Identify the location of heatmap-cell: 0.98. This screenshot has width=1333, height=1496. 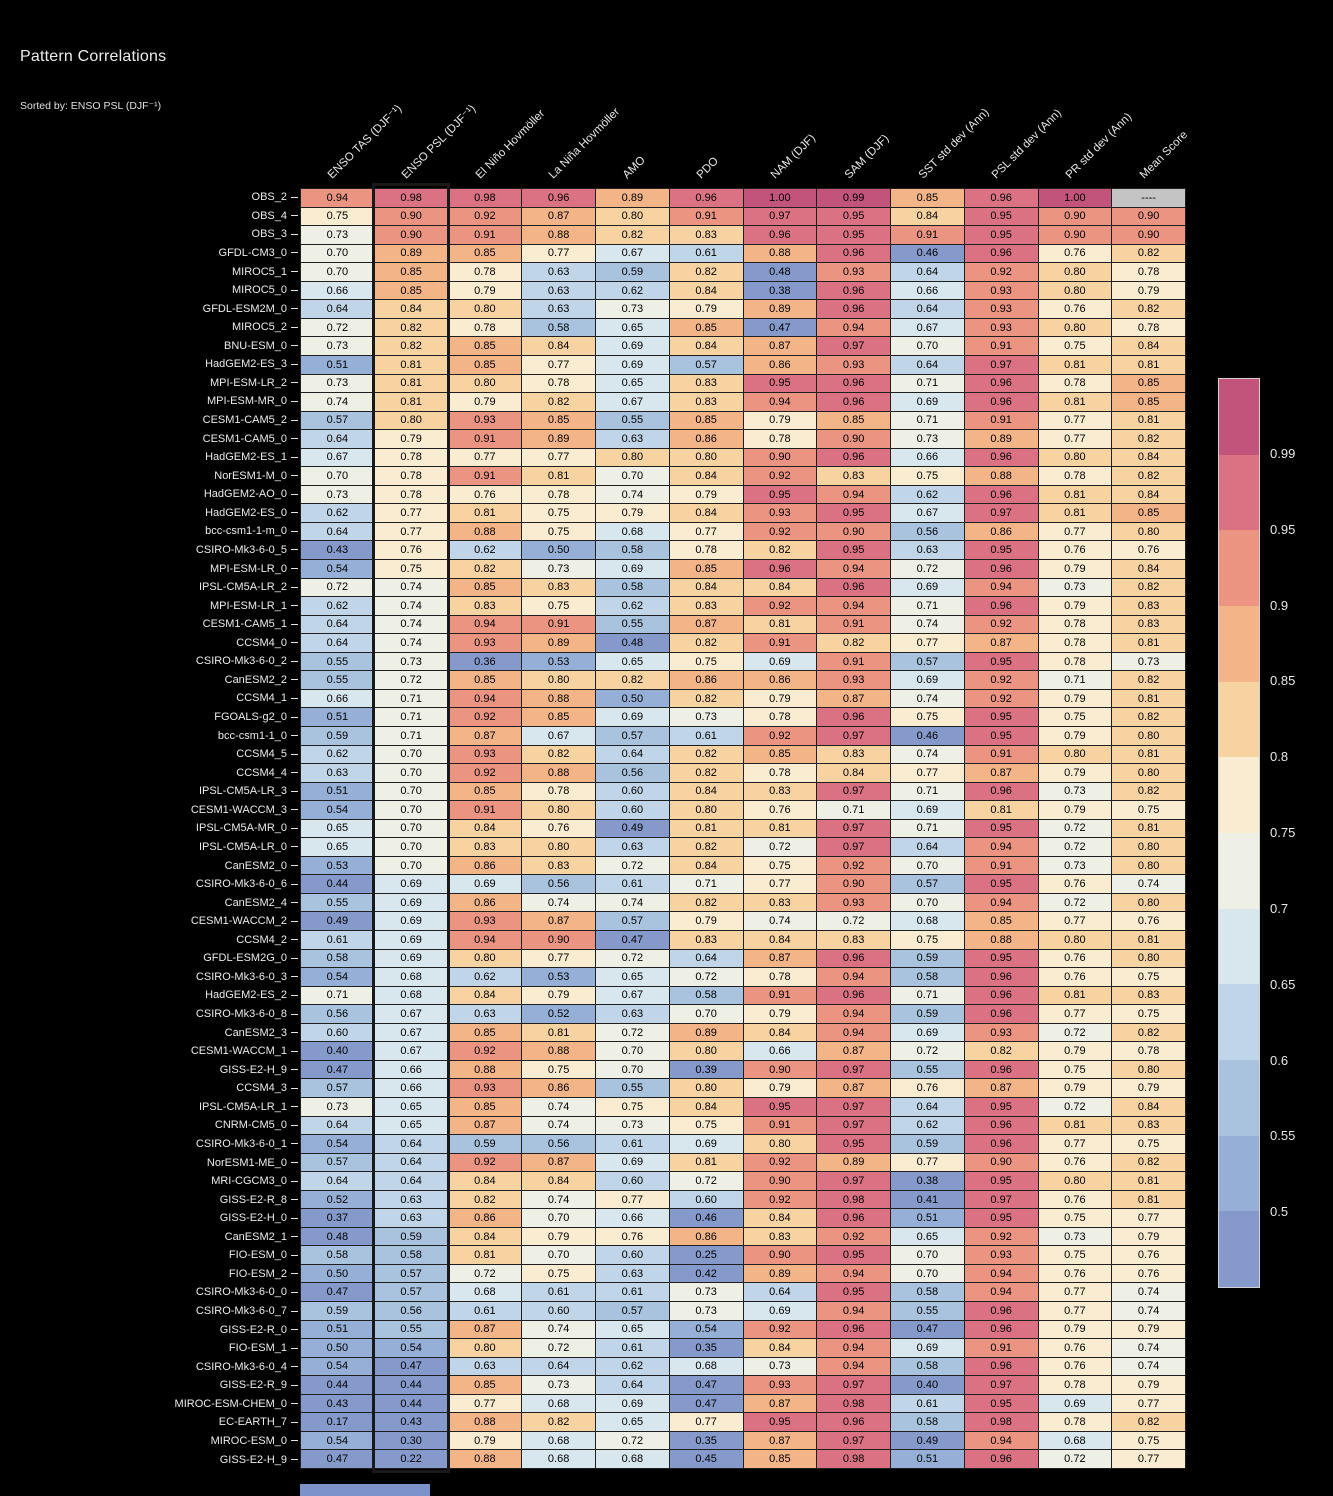
(411, 198).